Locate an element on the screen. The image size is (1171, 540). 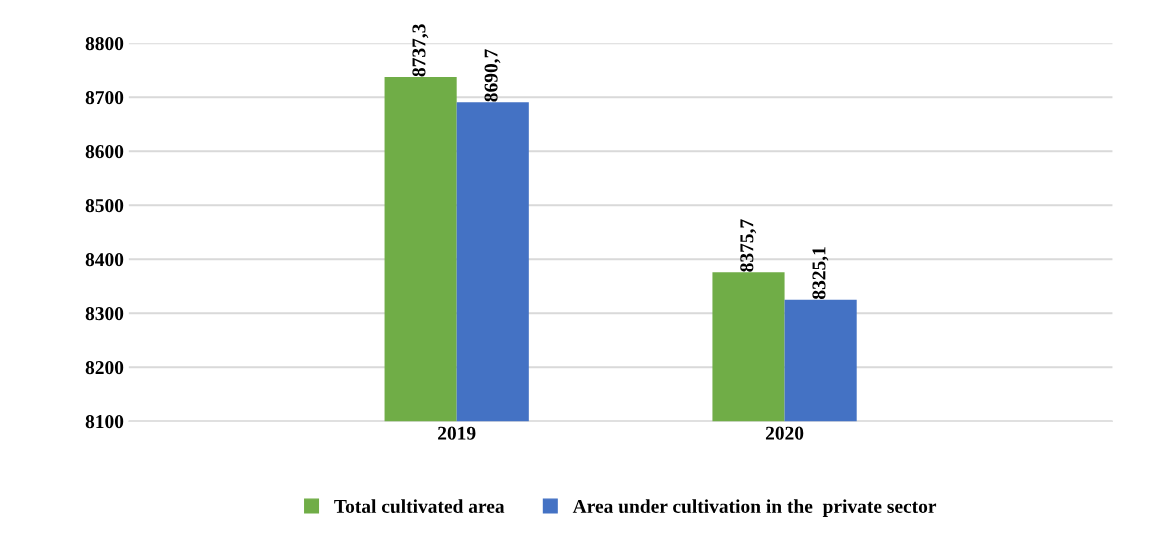
data-label: 8737,3 is located at coordinates (420, 50).